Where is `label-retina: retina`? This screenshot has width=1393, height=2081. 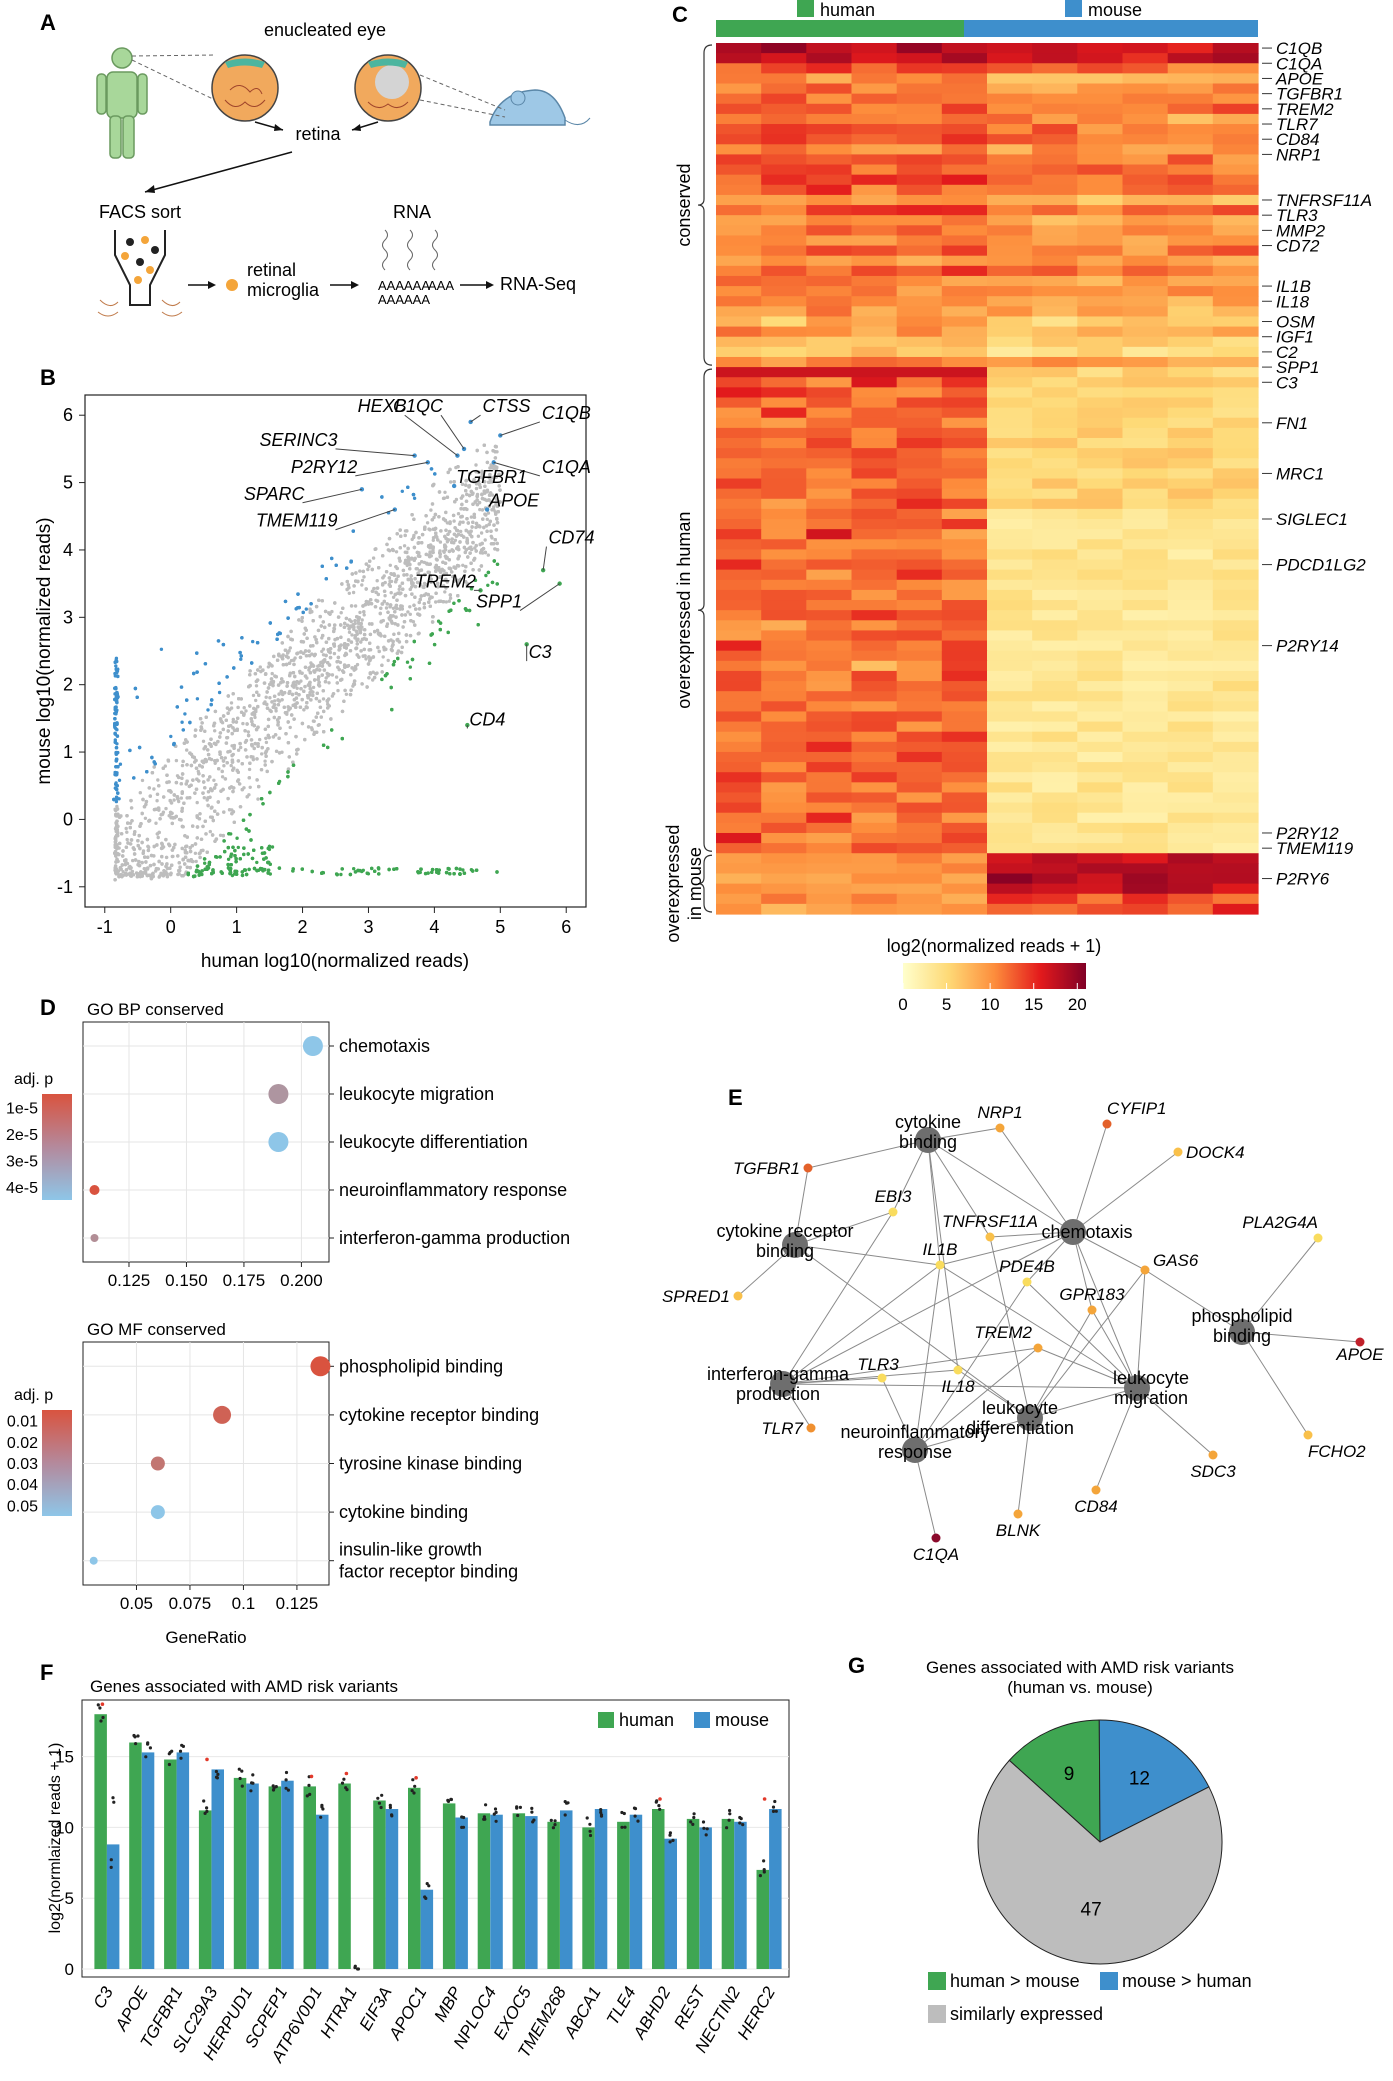
label-retina: retina is located at coordinates (318, 134).